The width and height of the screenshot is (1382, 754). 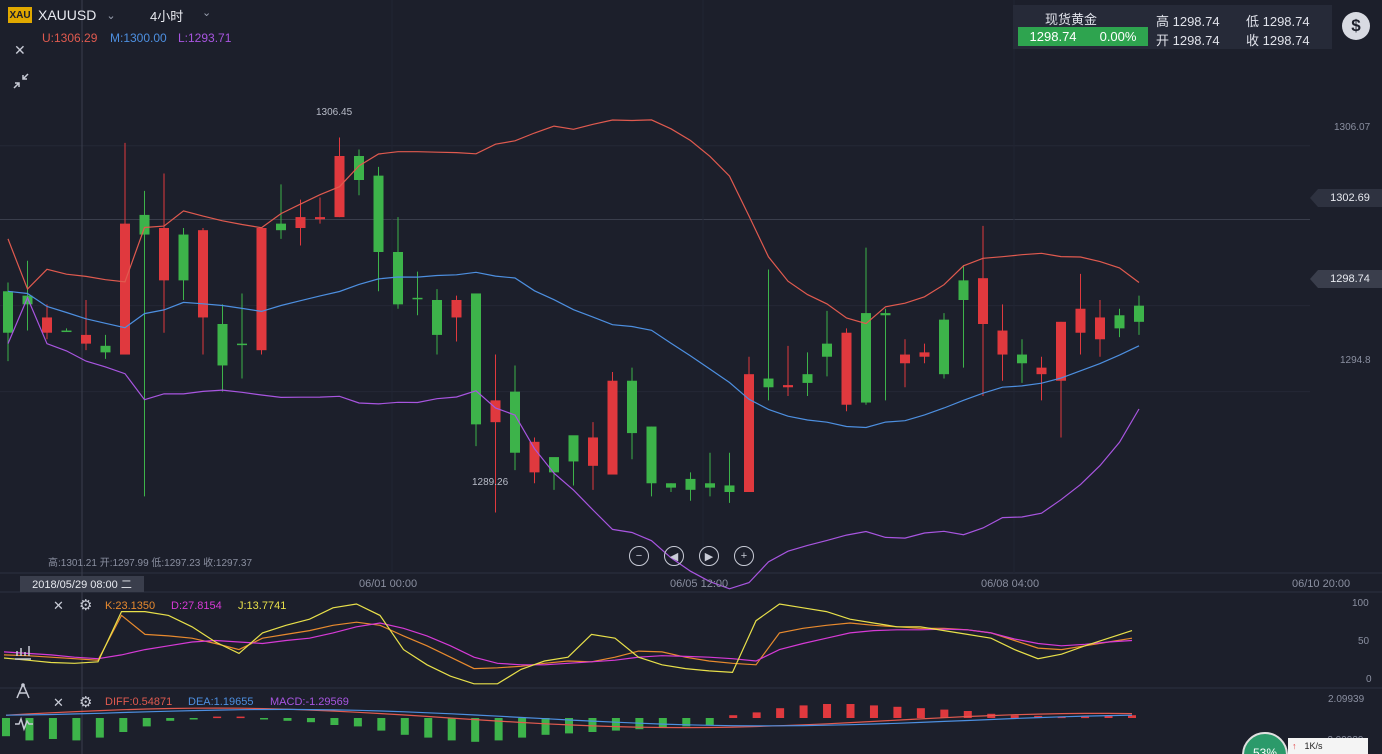 What do you see at coordinates (70, 38) in the screenshot?
I see `boll-upper-label: U:1306.29` at bounding box center [70, 38].